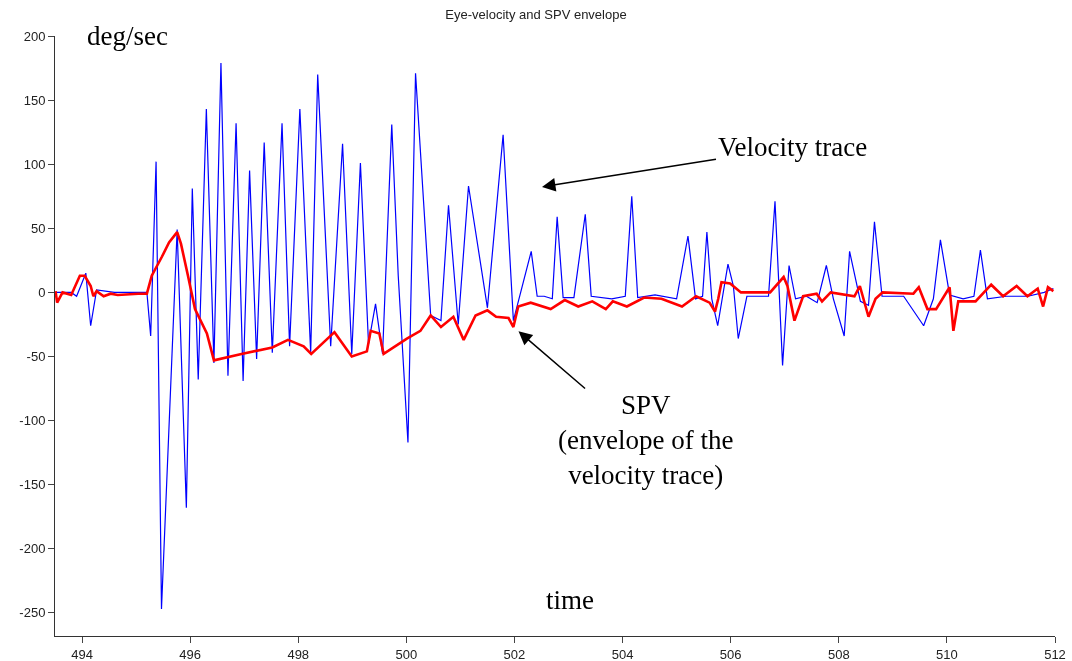  I want to click on x-tick-label: 504, so click(622, 653).